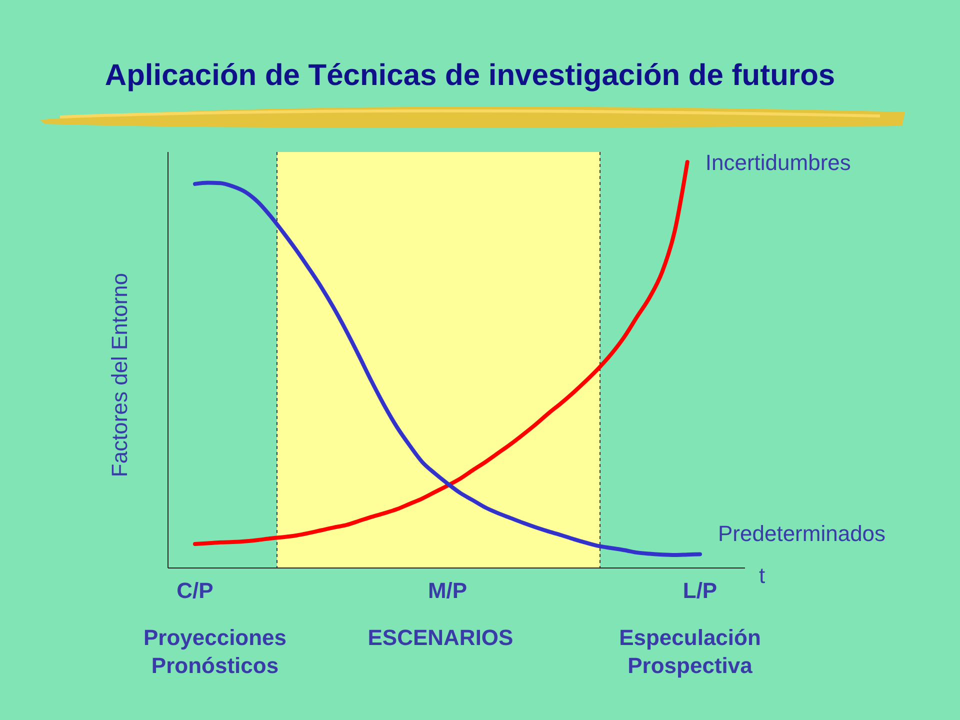 This screenshot has height=720, width=960. I want to click on x-axis-title: t, so click(762, 575).